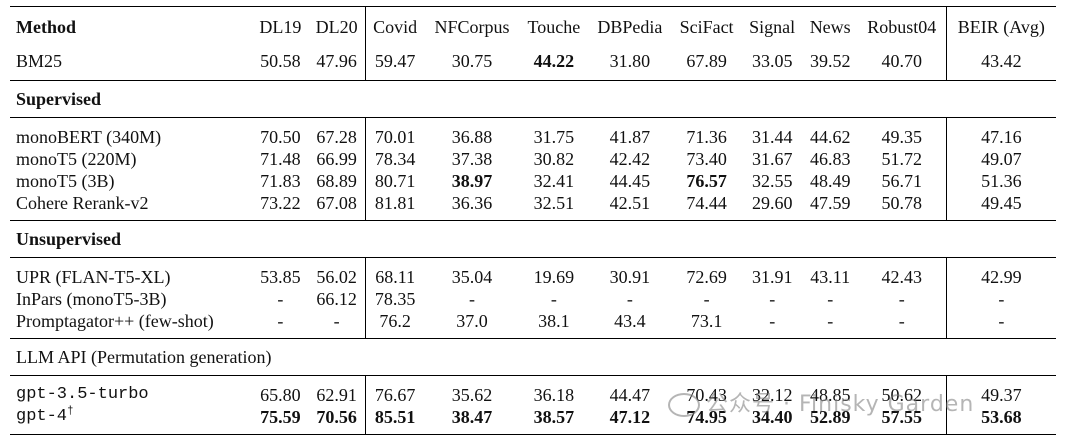  What do you see at coordinates (1000, 206) in the screenshot?
I see `cell: 49.45` at bounding box center [1000, 206].